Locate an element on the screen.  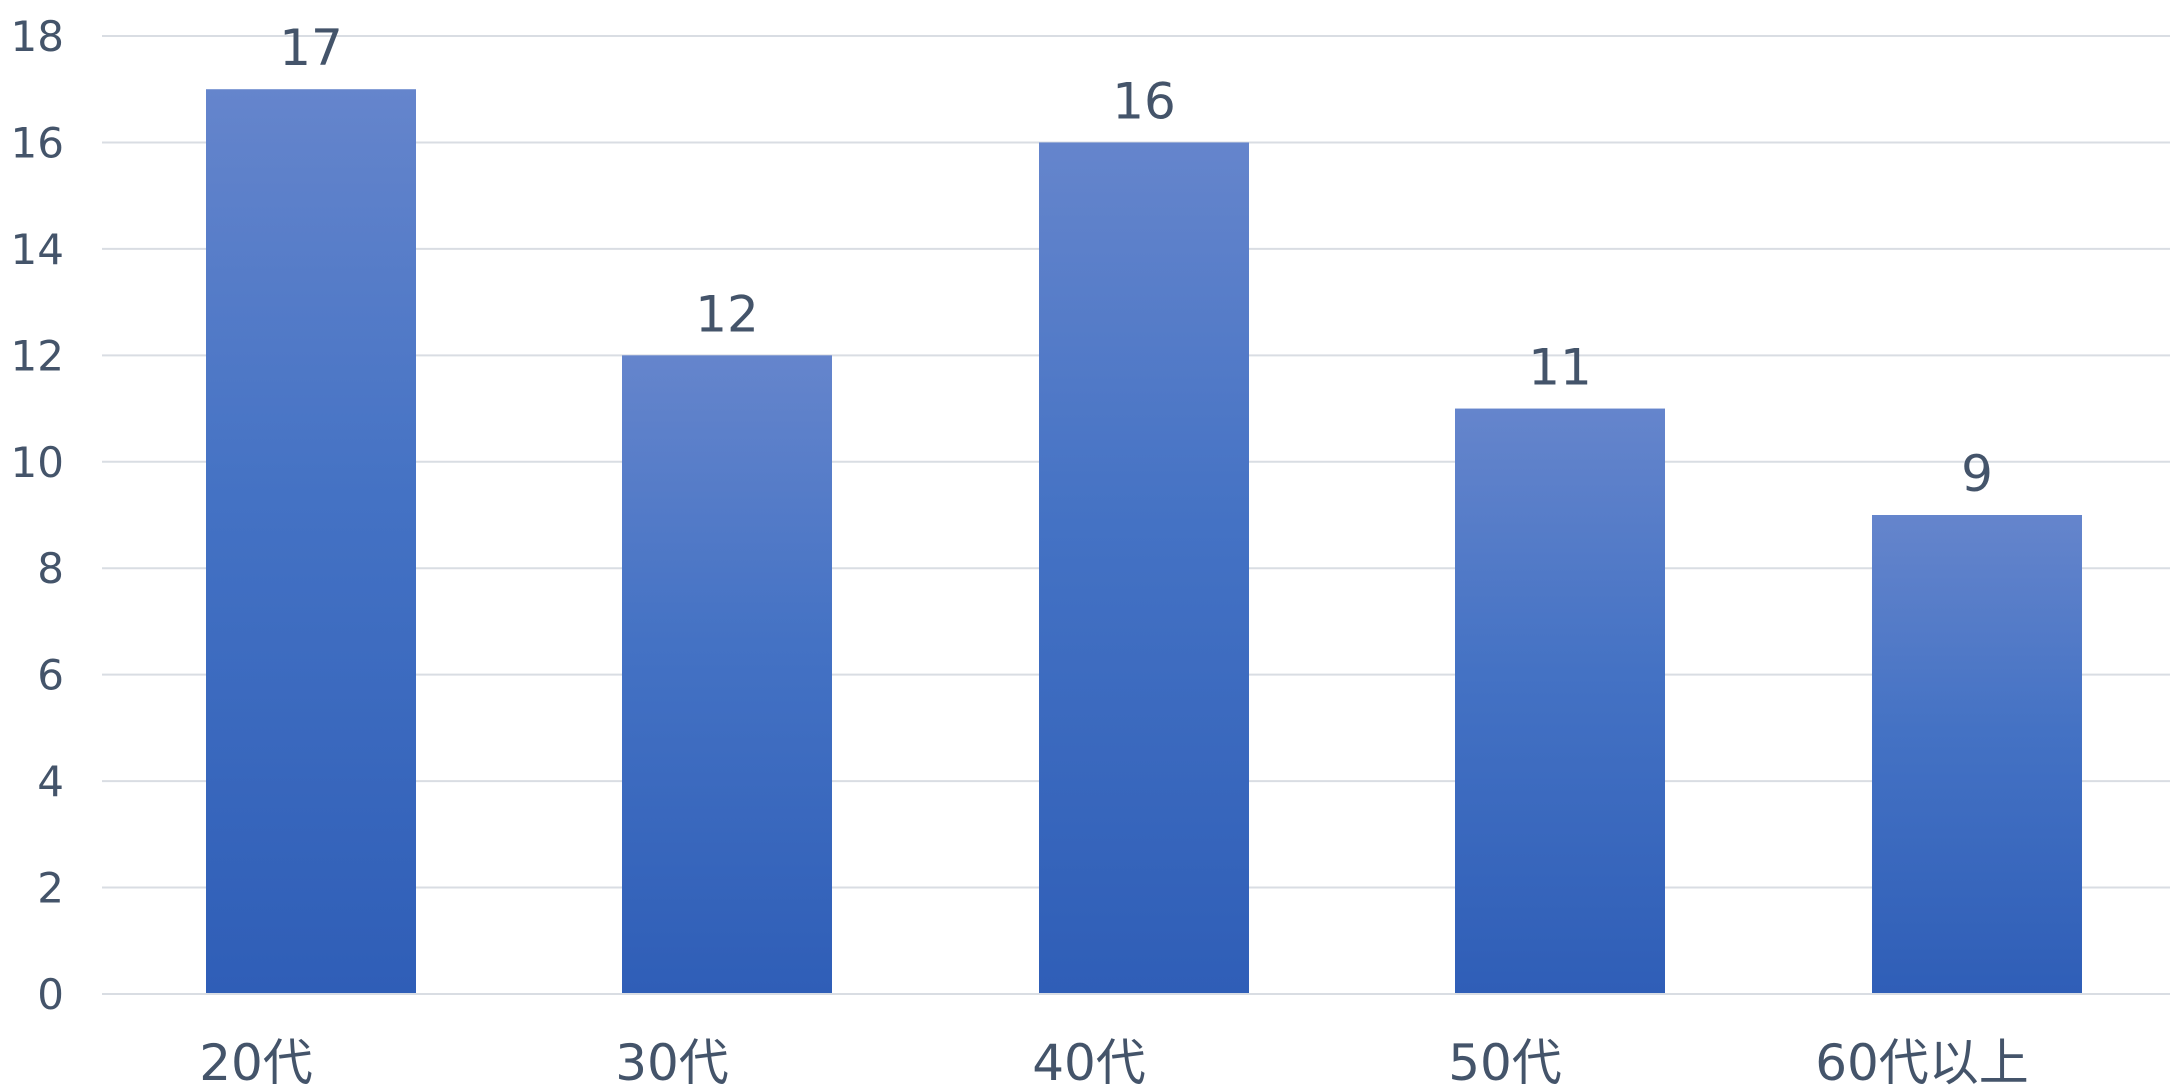
x-category-label: 60代以上 is located at coordinates (1922, 1061).